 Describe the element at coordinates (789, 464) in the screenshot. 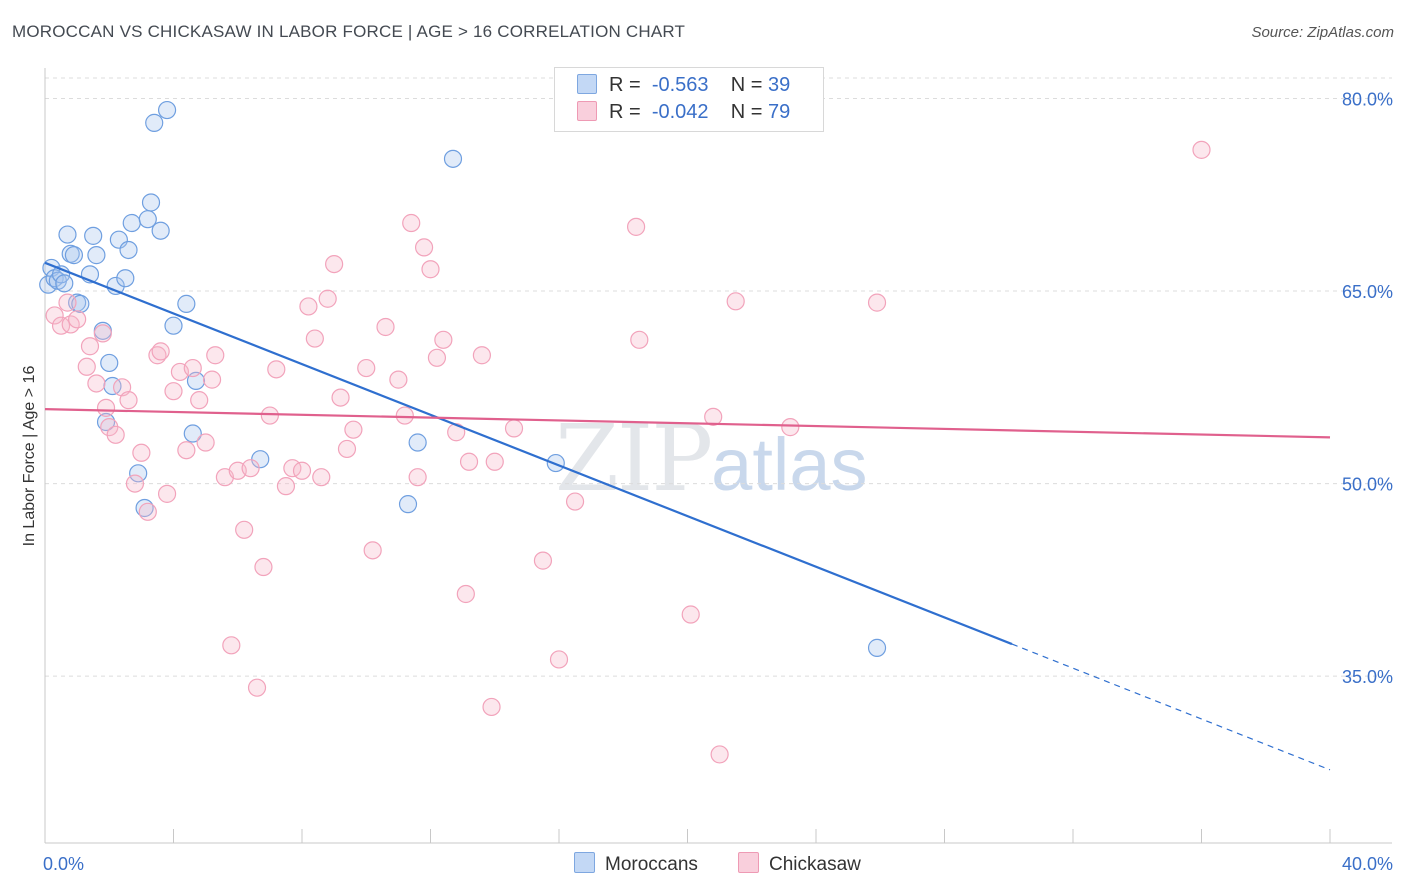

I see `watermark-atlas: atlas` at that location.